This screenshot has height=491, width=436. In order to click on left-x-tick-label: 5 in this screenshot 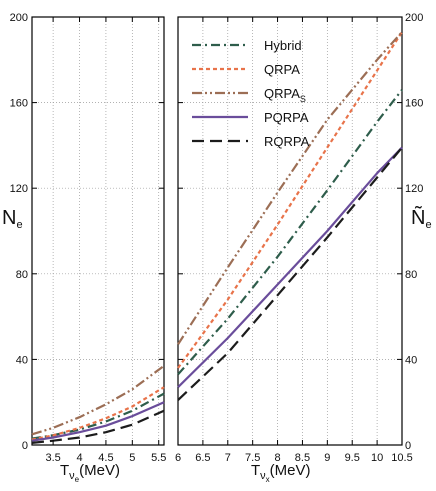, I will do `click(132, 458)`.